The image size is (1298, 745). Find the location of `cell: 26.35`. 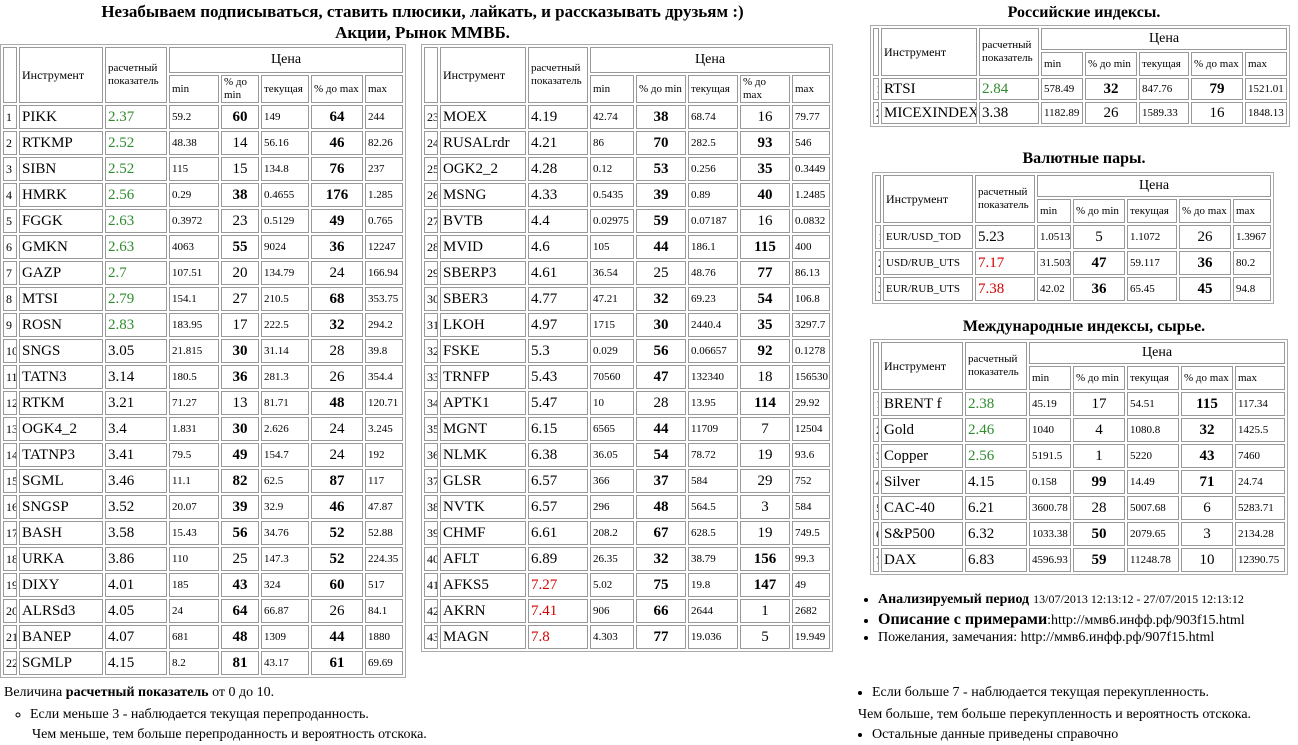

cell: 26.35 is located at coordinates (612, 559).